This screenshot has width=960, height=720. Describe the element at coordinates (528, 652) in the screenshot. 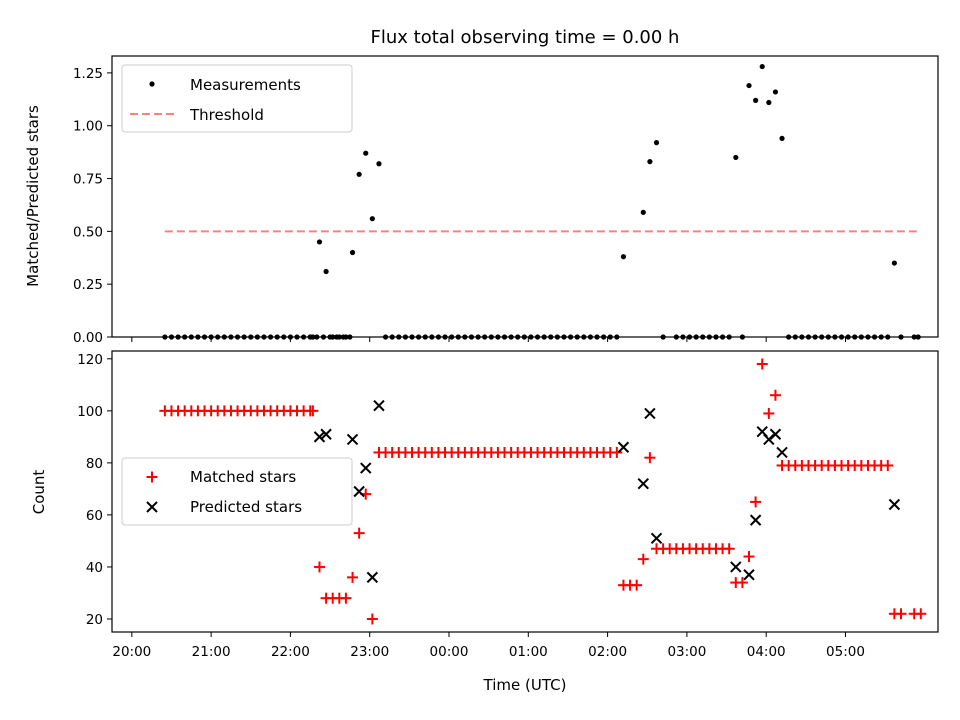

I see `x-tick-label: 01:00` at that location.